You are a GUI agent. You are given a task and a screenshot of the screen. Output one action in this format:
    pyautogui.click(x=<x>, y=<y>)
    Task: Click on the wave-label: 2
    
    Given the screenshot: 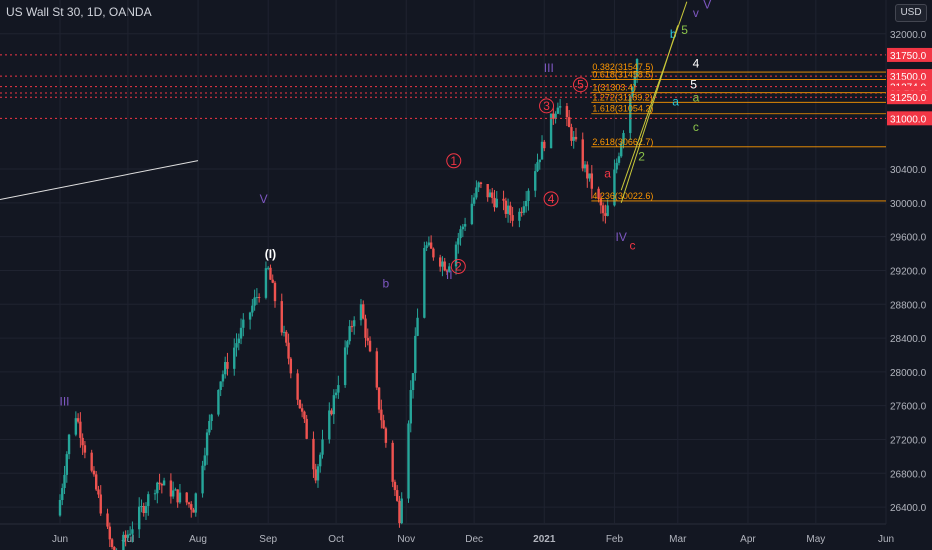 What is the action you would take?
    pyautogui.click(x=458, y=266)
    